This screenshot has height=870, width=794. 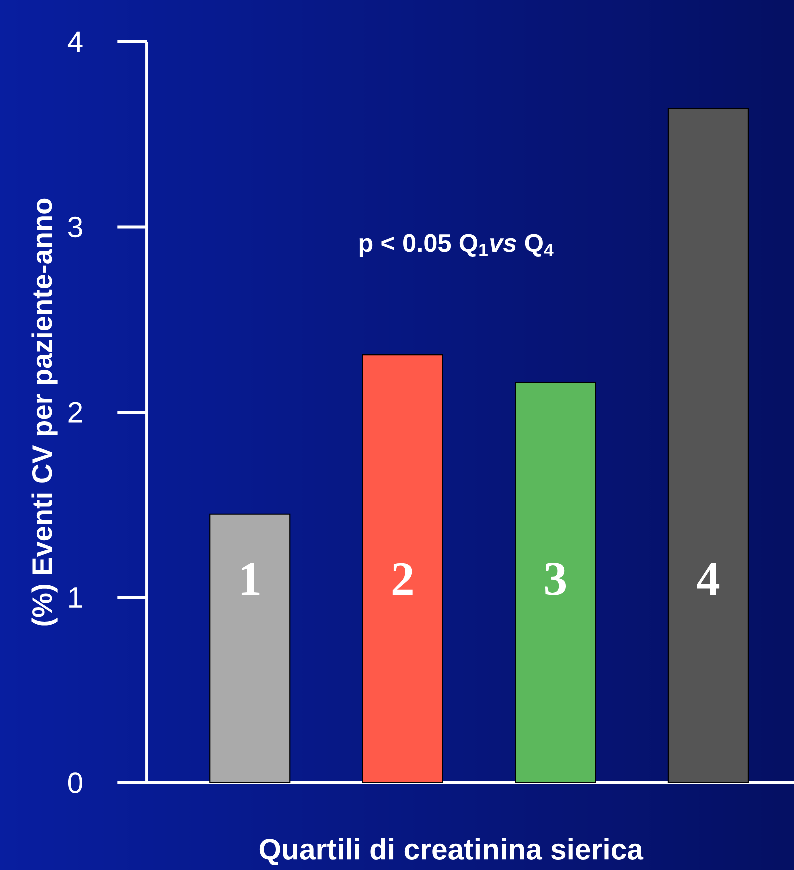 I want to click on x-tick-label: 3, so click(x=555, y=579).